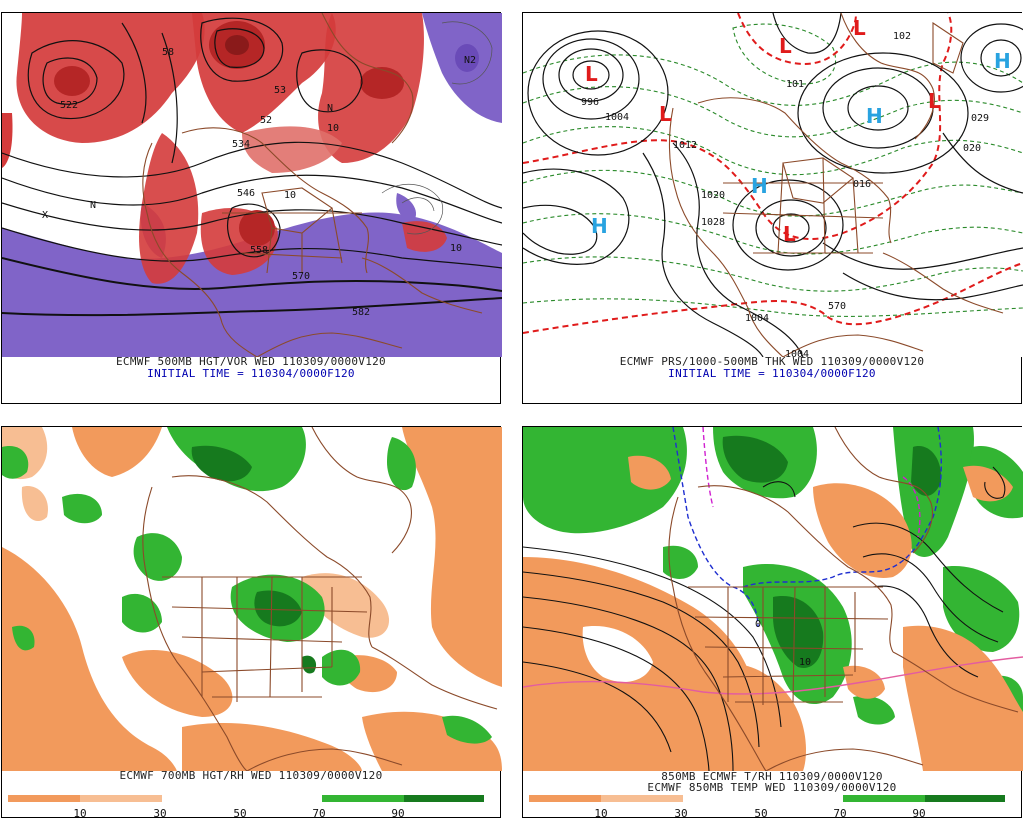 This screenshot has width=1024, height=820. I want to click on svg-text: 546, so click(246, 193).